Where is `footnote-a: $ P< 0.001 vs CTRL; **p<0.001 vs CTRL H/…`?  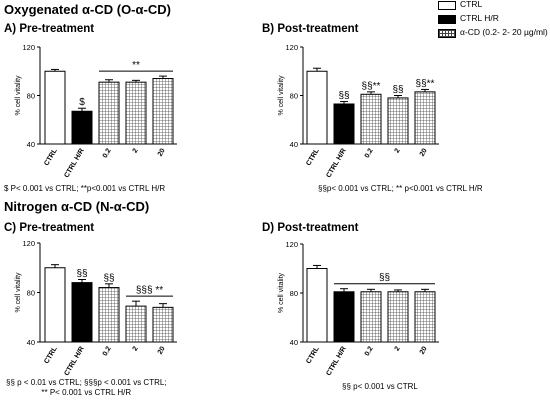
footnote-a: $ P< 0.001 vs CTRL; **p<0.001 vs CTRL H/… is located at coordinates (85, 188).